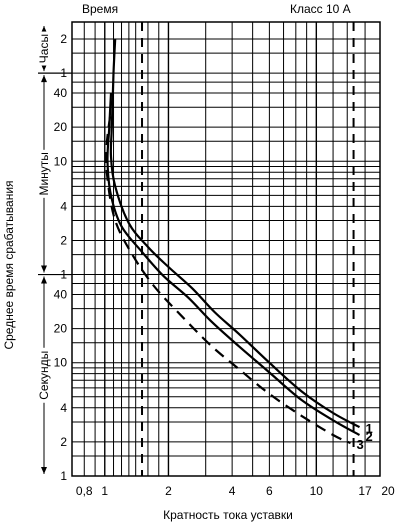 Image resolution: width=400 pixels, height=525 pixels. Describe the element at coordinates (9, 264) in the screenshot. I see `y-axis-label: Среднее время срабатывания` at that location.